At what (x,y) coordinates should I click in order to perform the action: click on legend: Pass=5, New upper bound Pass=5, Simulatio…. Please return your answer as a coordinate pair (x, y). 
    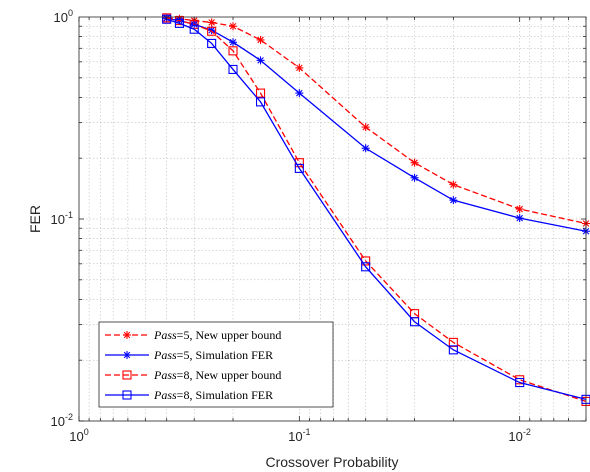
    Looking at the image, I should click on (216, 364).